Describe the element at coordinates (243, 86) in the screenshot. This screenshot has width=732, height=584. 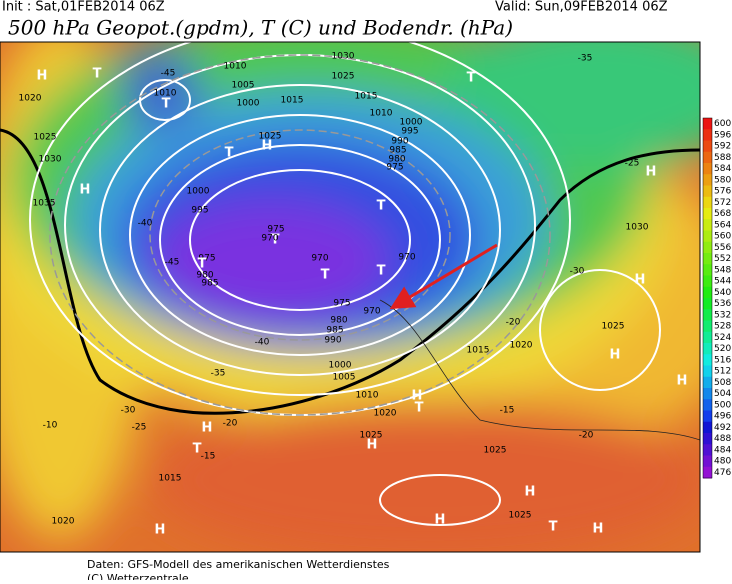
I see `contour-label: 1005` at that location.